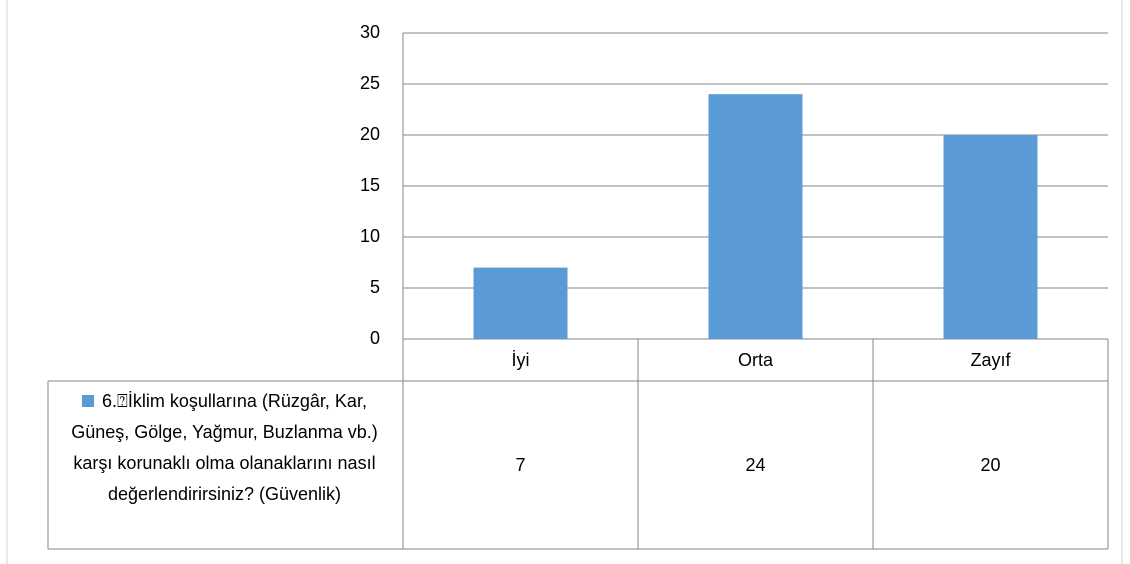 Image resolution: width=1130 pixels, height=564 pixels. What do you see at coordinates (521, 360) in the screenshot?
I see `x-tick-label: İyi` at bounding box center [521, 360].